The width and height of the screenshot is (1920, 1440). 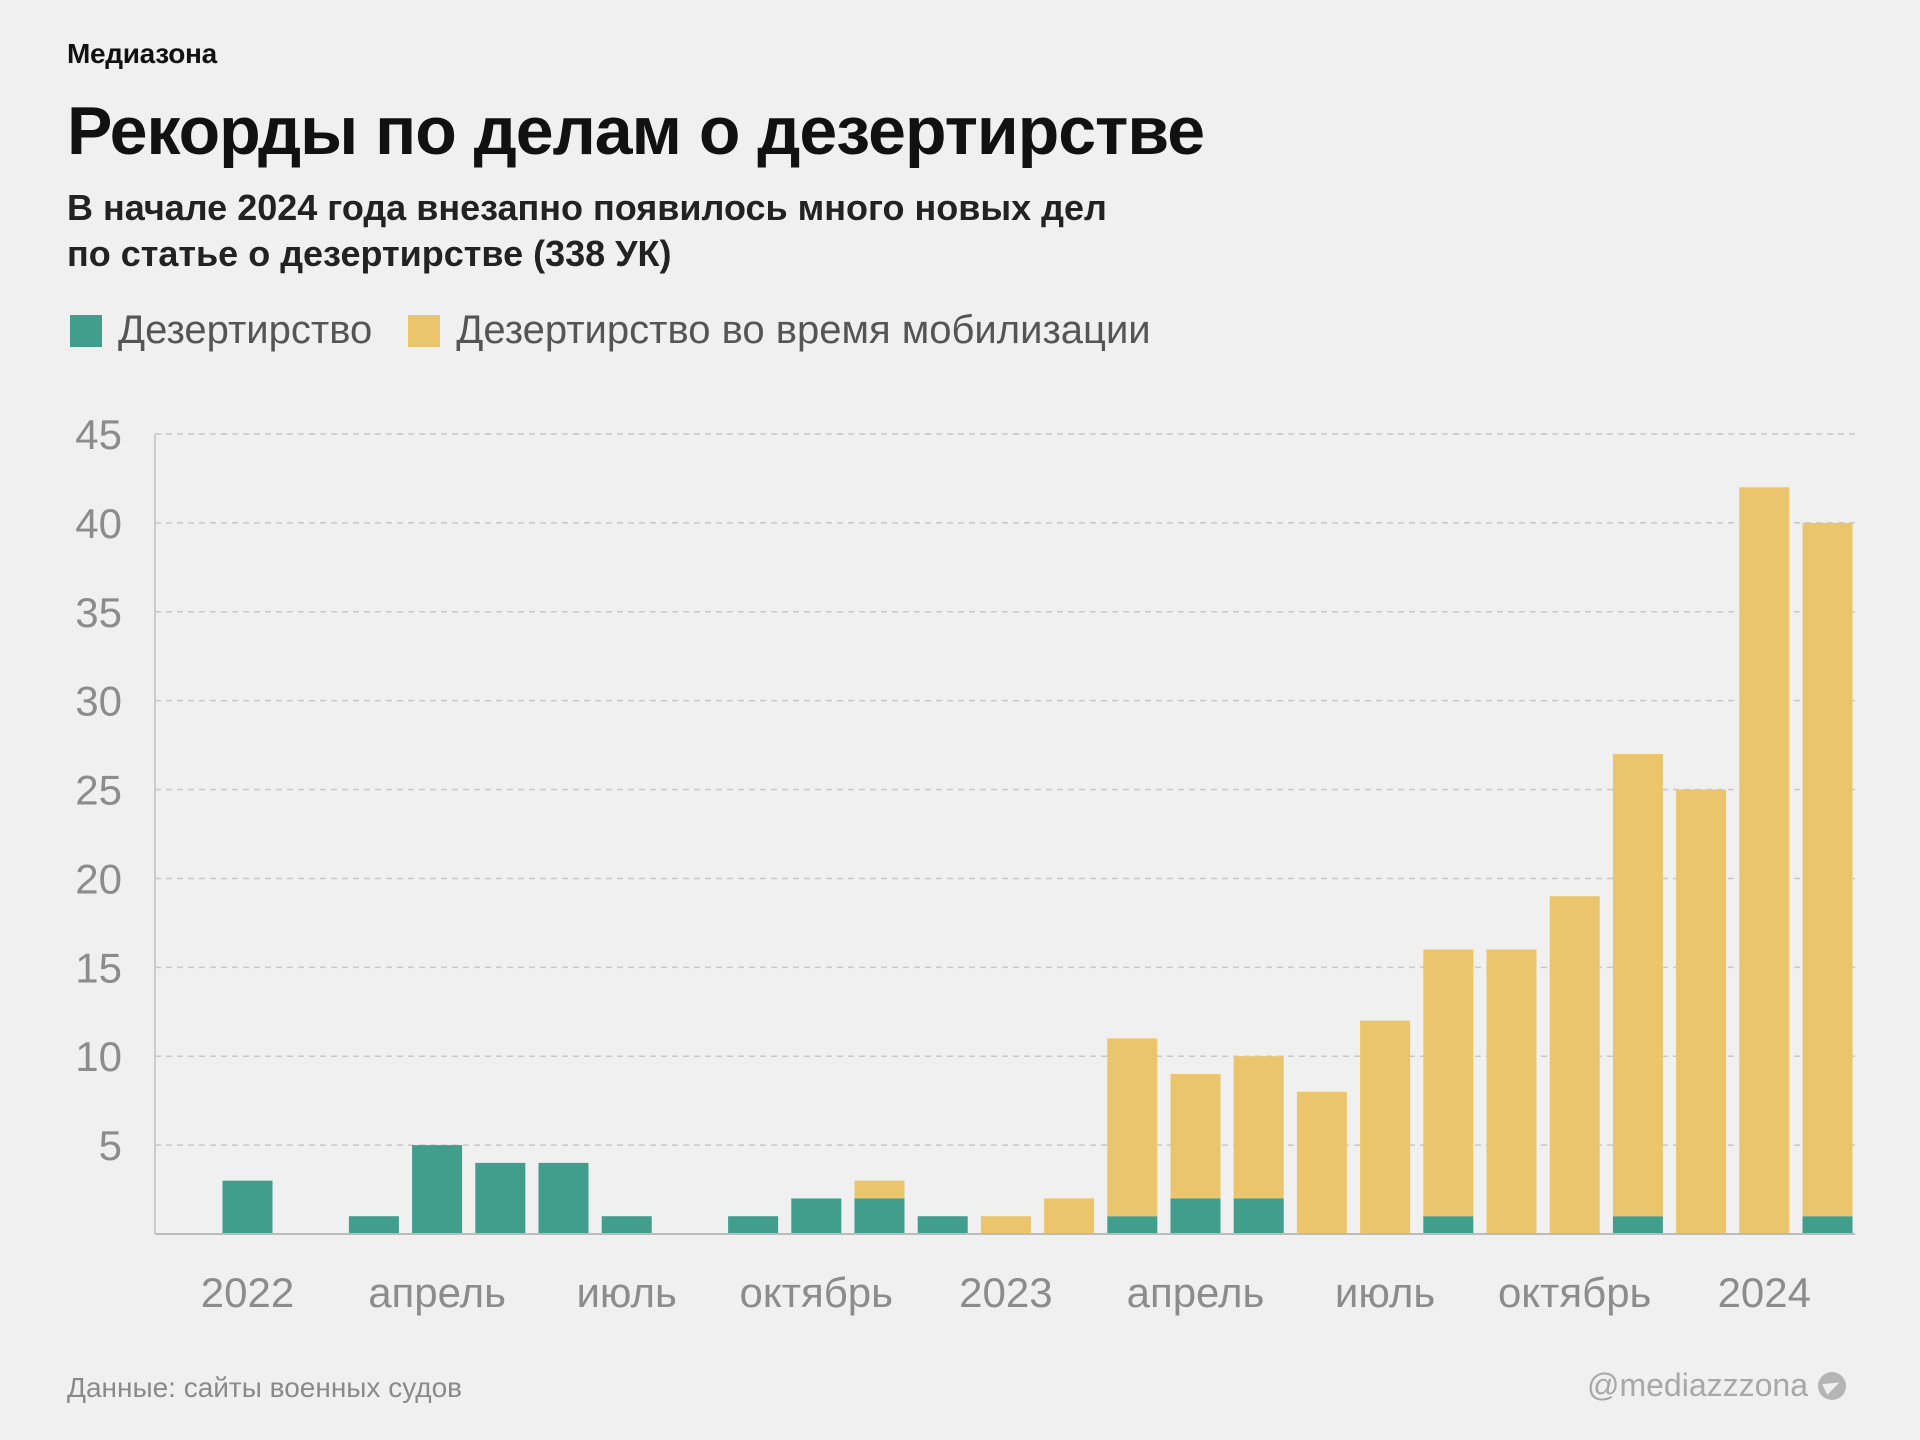 What do you see at coordinates (110, 1145) in the screenshot?
I see `y-tick-label-5: 5` at bounding box center [110, 1145].